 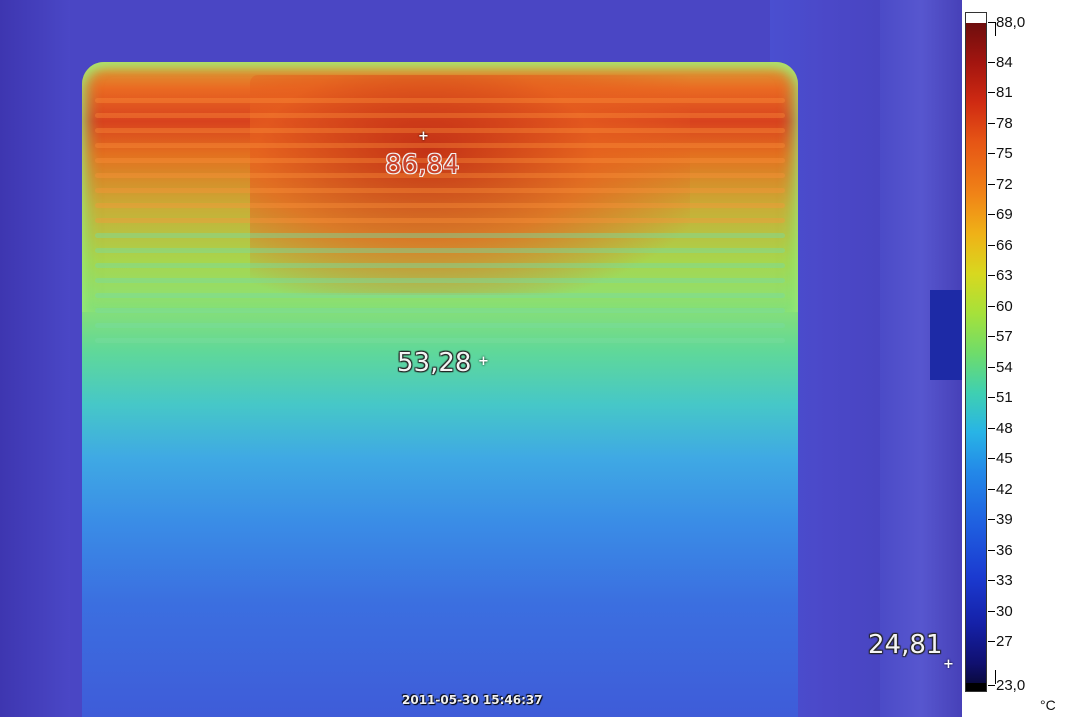 I want to click on scale-tick: 84, so click(x=1000, y=62).